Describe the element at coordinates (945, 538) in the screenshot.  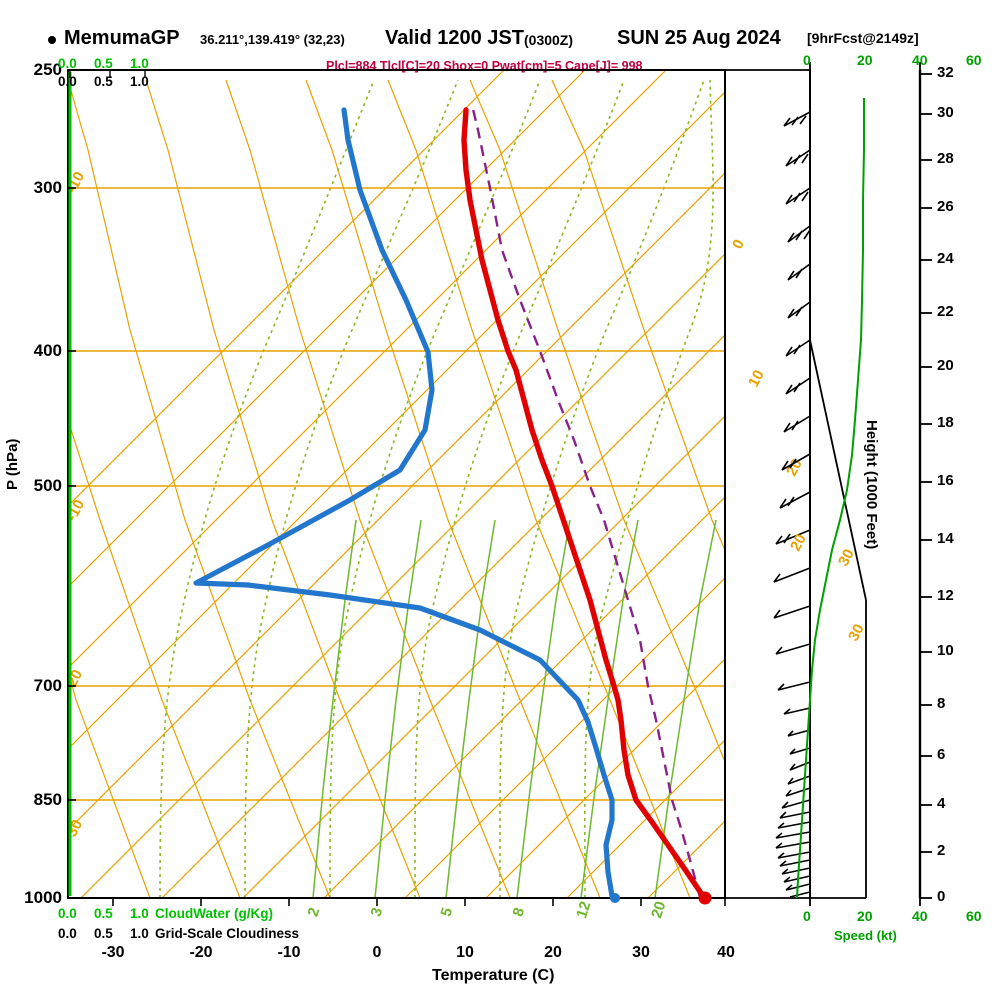
I see `height-tick-14: 14` at that location.